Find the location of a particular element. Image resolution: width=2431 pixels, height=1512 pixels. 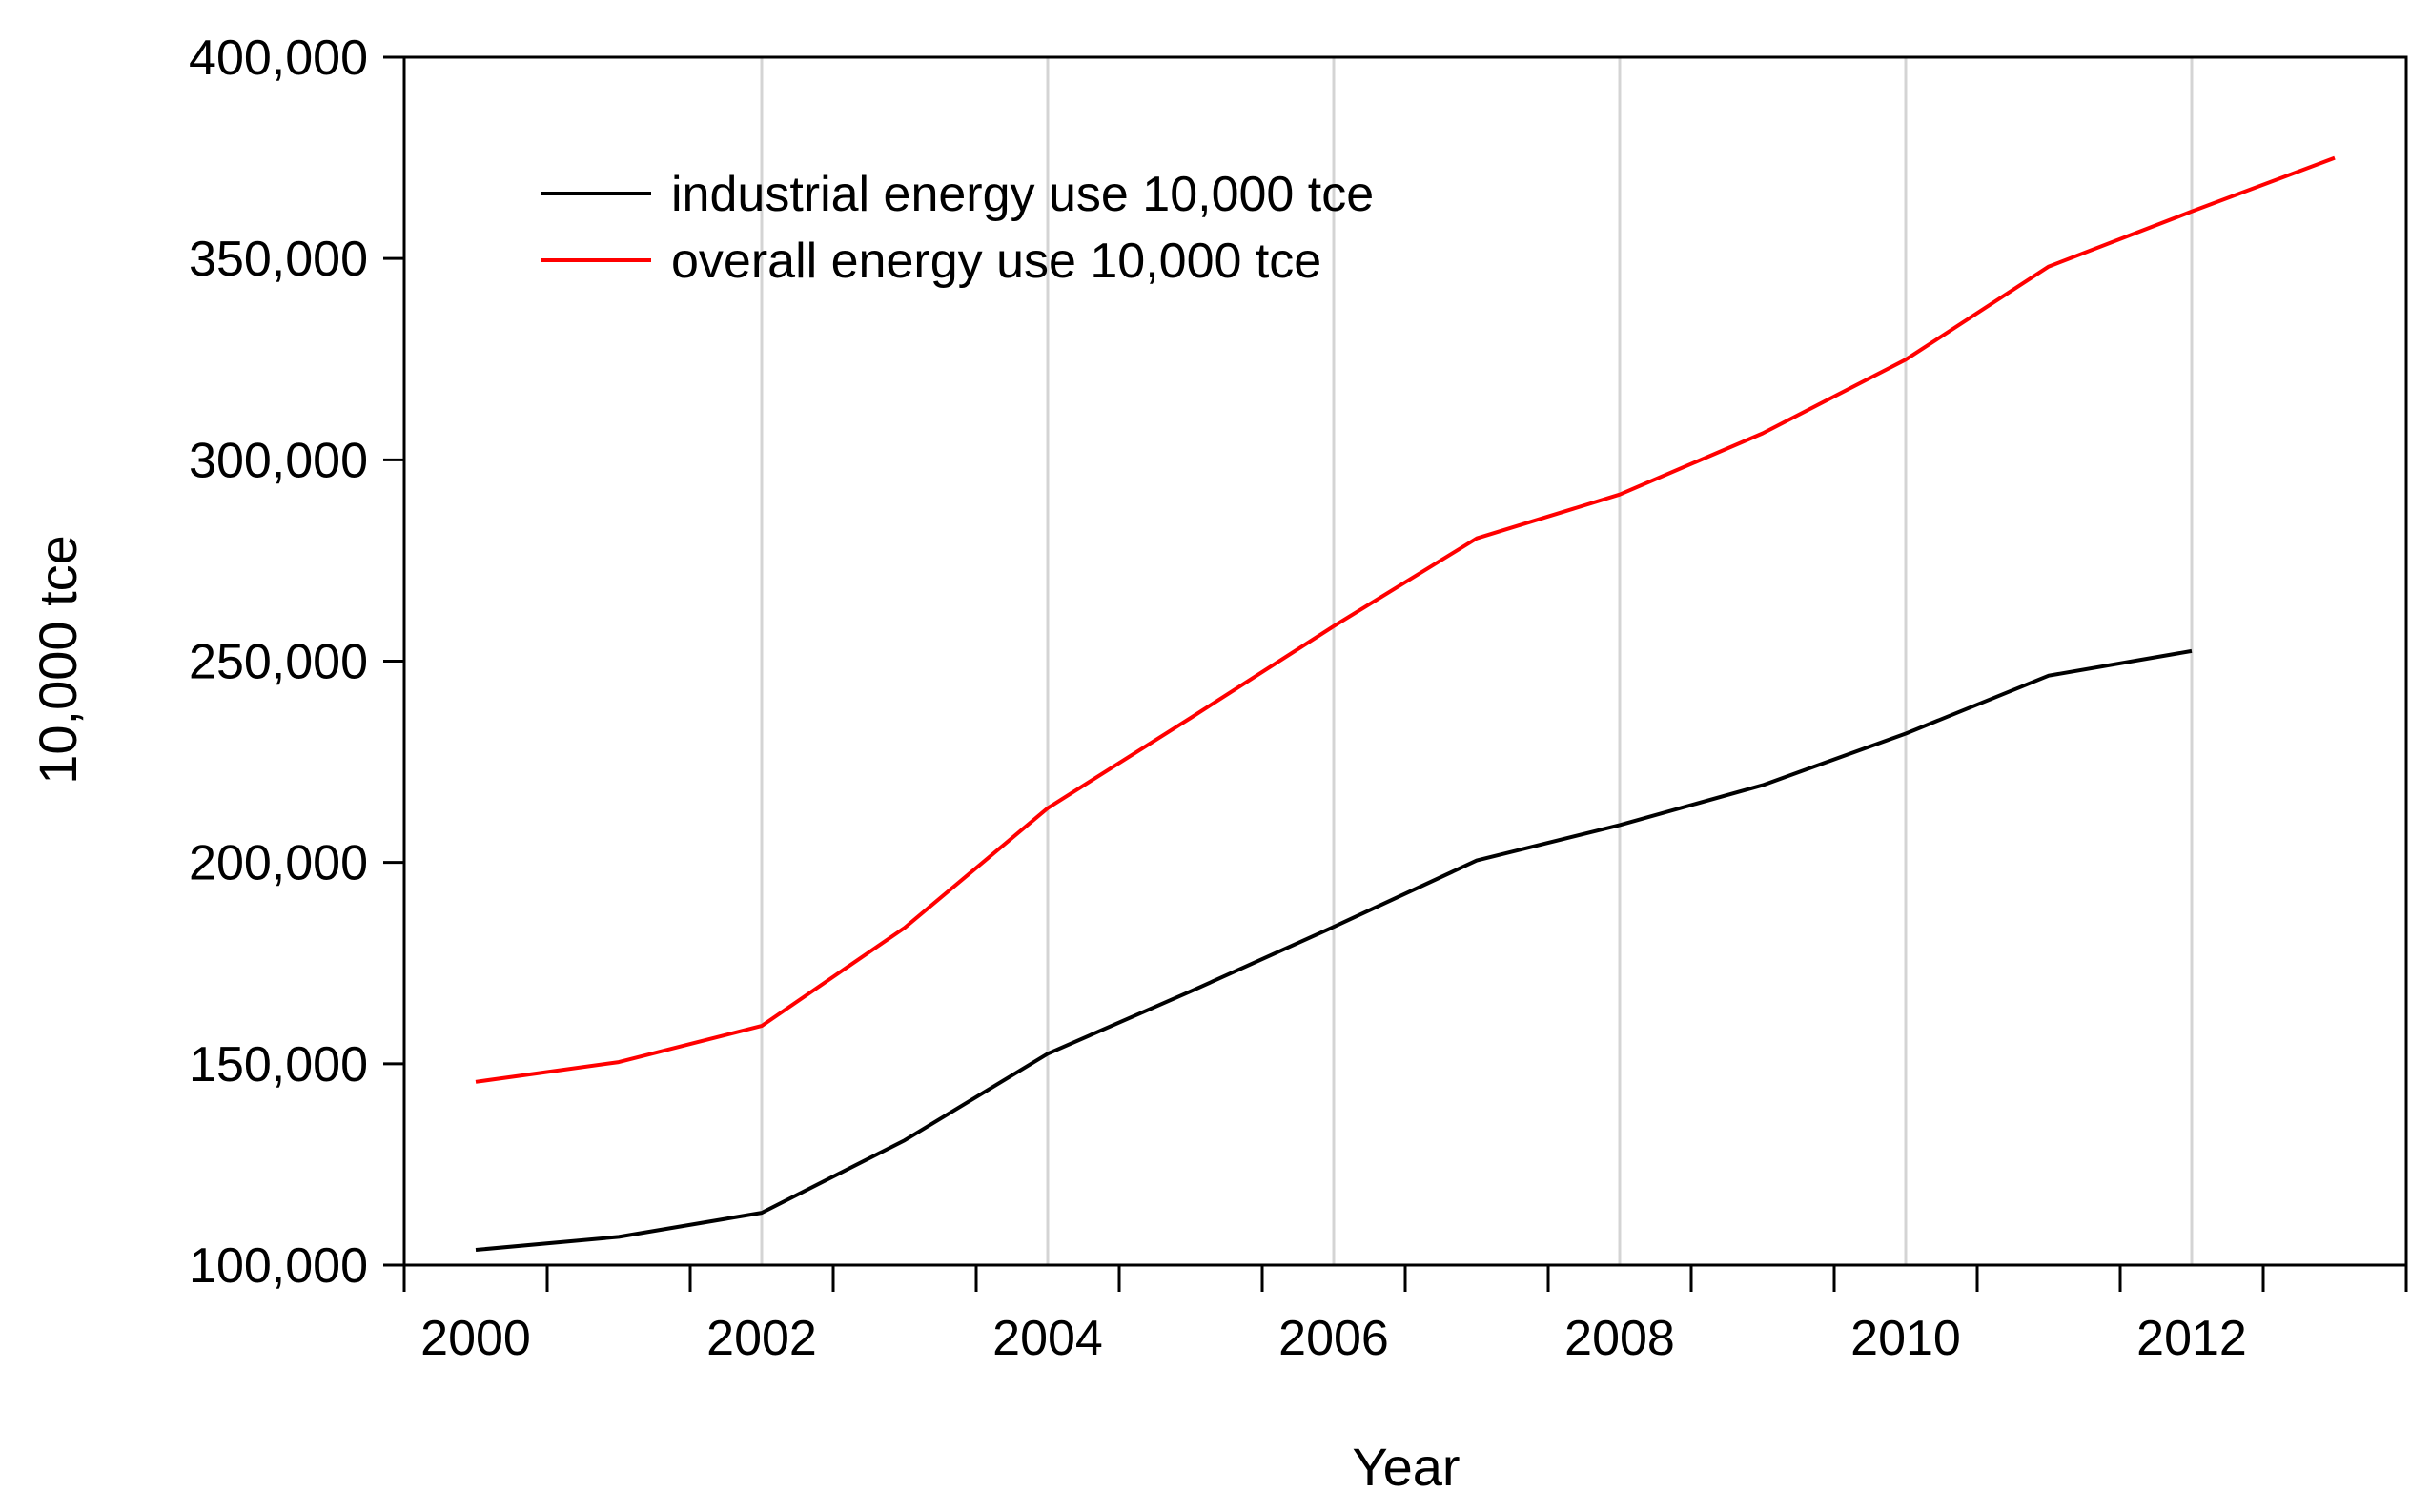

x-tick-label: 2000 is located at coordinates (475, 1338).